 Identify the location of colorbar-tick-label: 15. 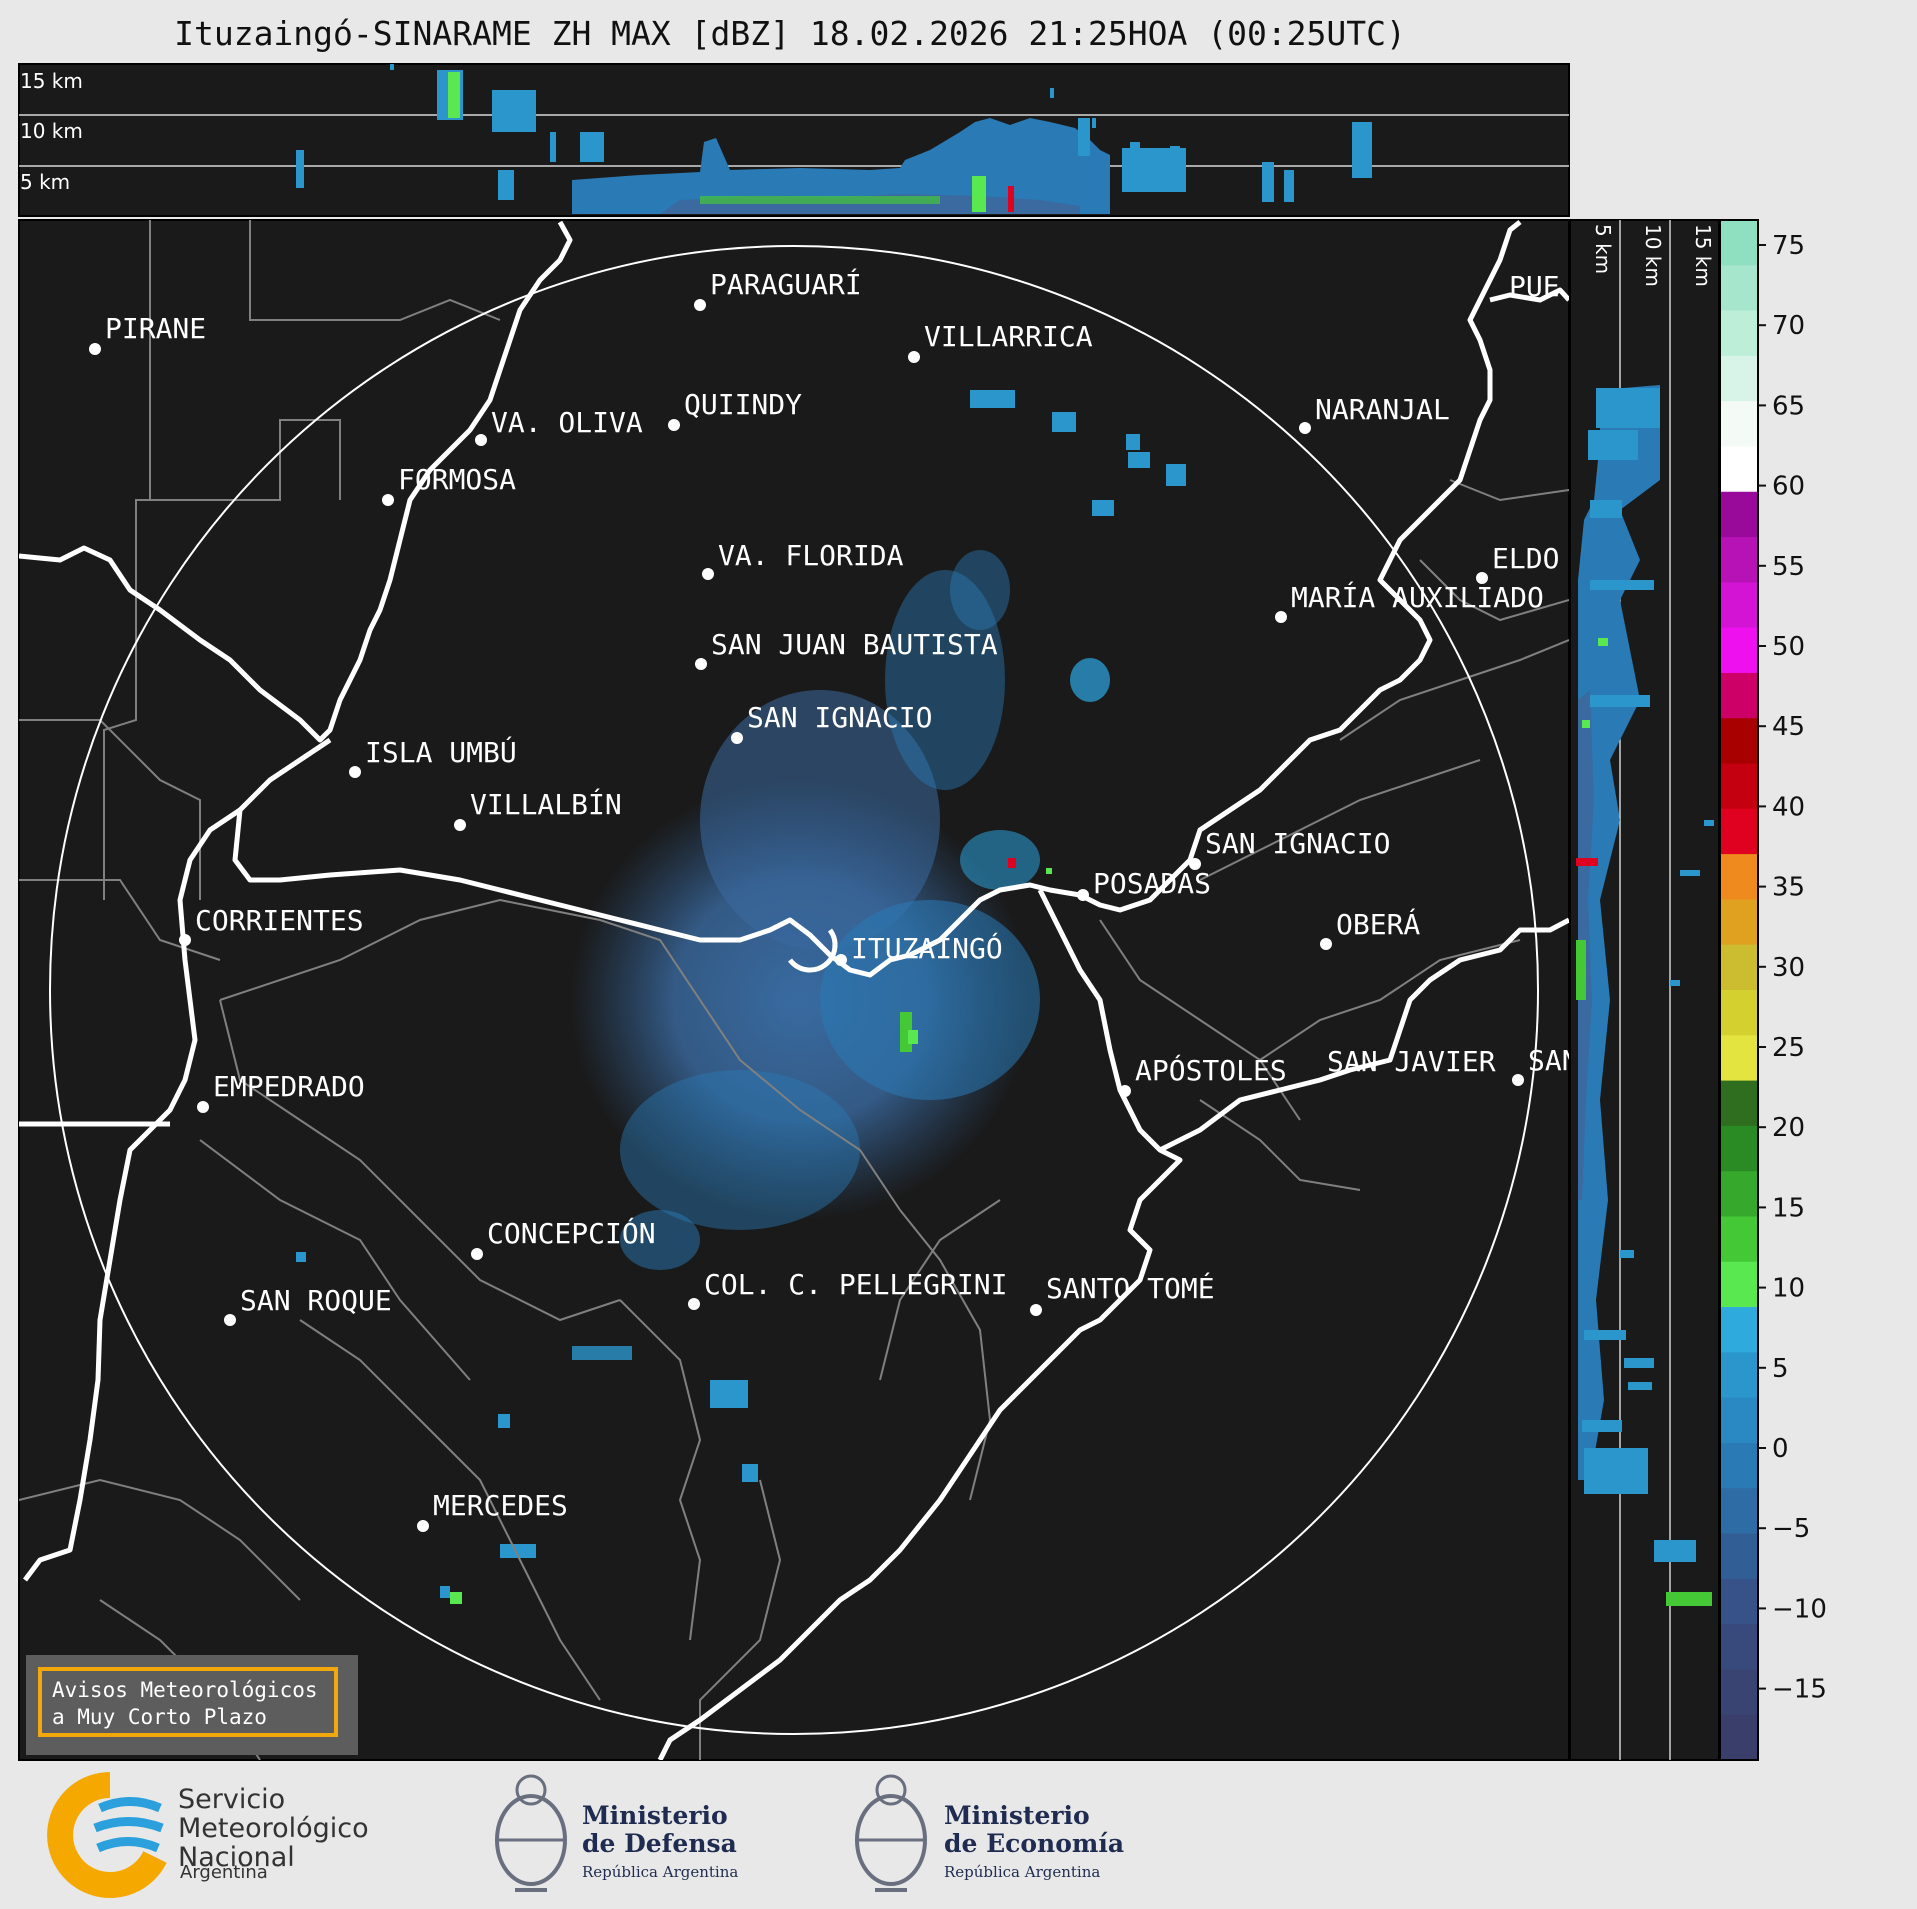
(1788, 1208).